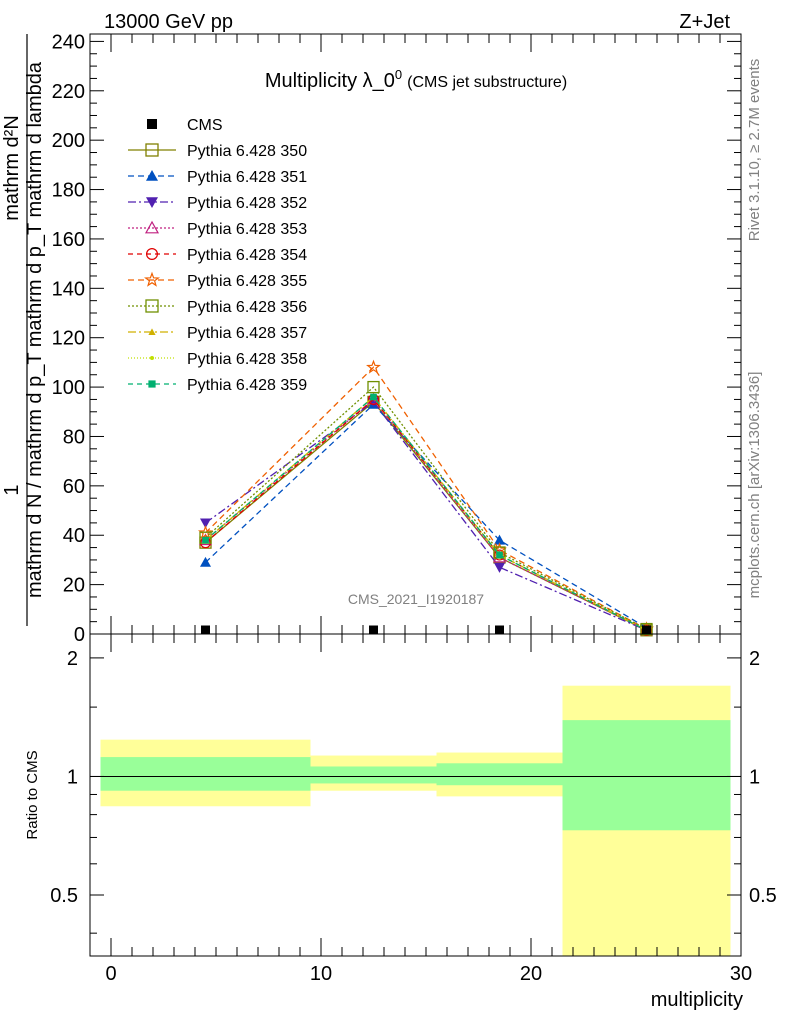 The image size is (786, 1024). I want to click on legend-item-1: Pythia 6.428 350, so click(217, 151).